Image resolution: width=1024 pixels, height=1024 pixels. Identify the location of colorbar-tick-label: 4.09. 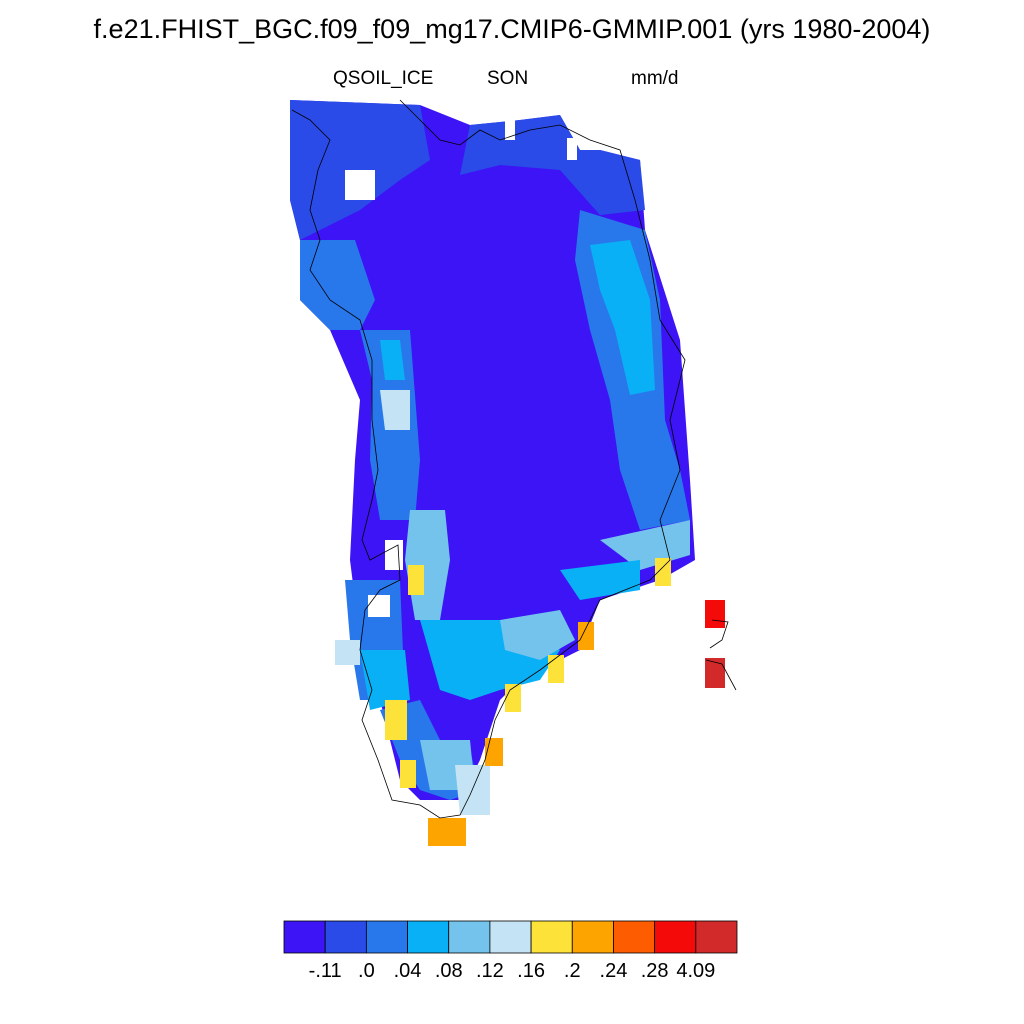
(696, 971).